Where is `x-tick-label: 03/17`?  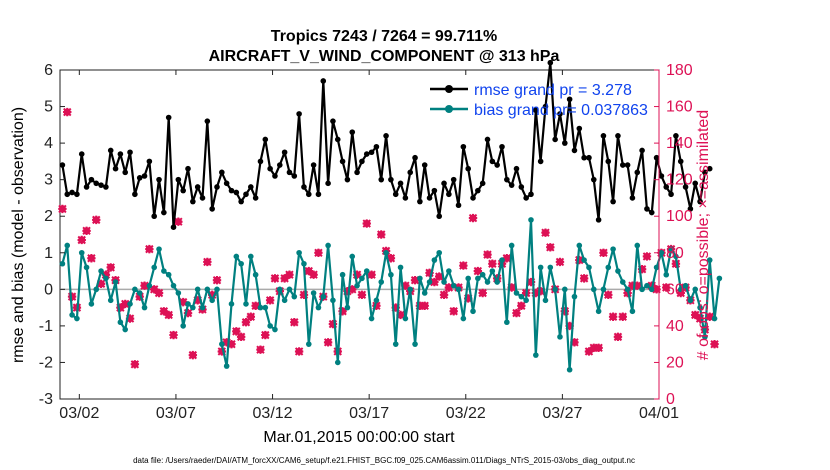
x-tick-label: 03/17 is located at coordinates (369, 413).